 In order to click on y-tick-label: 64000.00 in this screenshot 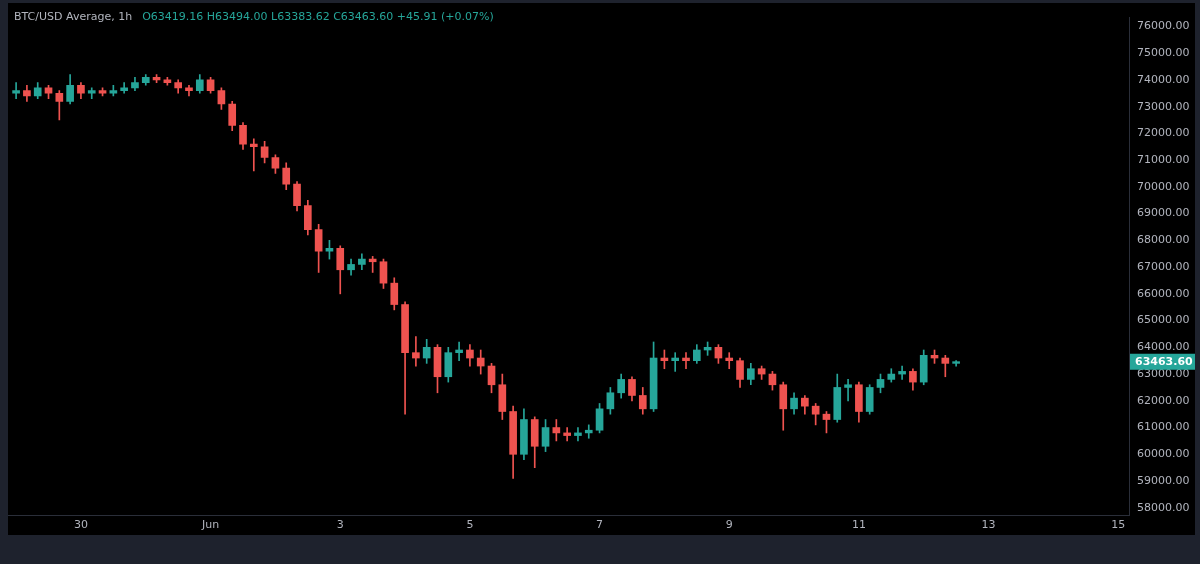, I will do `click(1163, 347)`.